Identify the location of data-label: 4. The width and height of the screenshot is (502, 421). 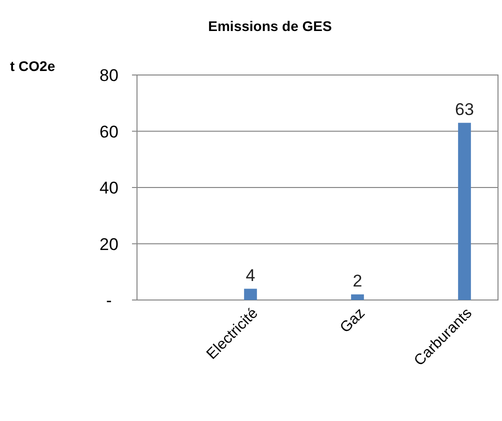
(251, 275).